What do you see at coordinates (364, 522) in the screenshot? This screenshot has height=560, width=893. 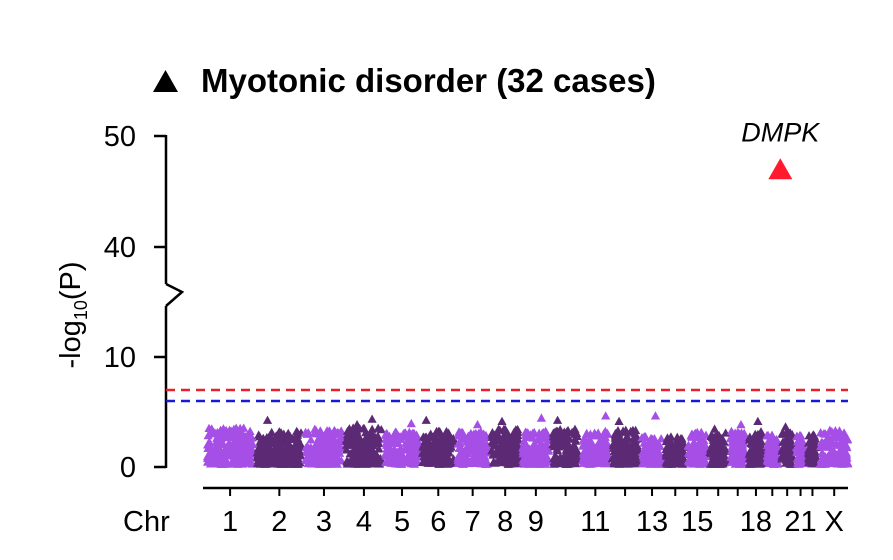 I see `x-tick-label: 4` at bounding box center [364, 522].